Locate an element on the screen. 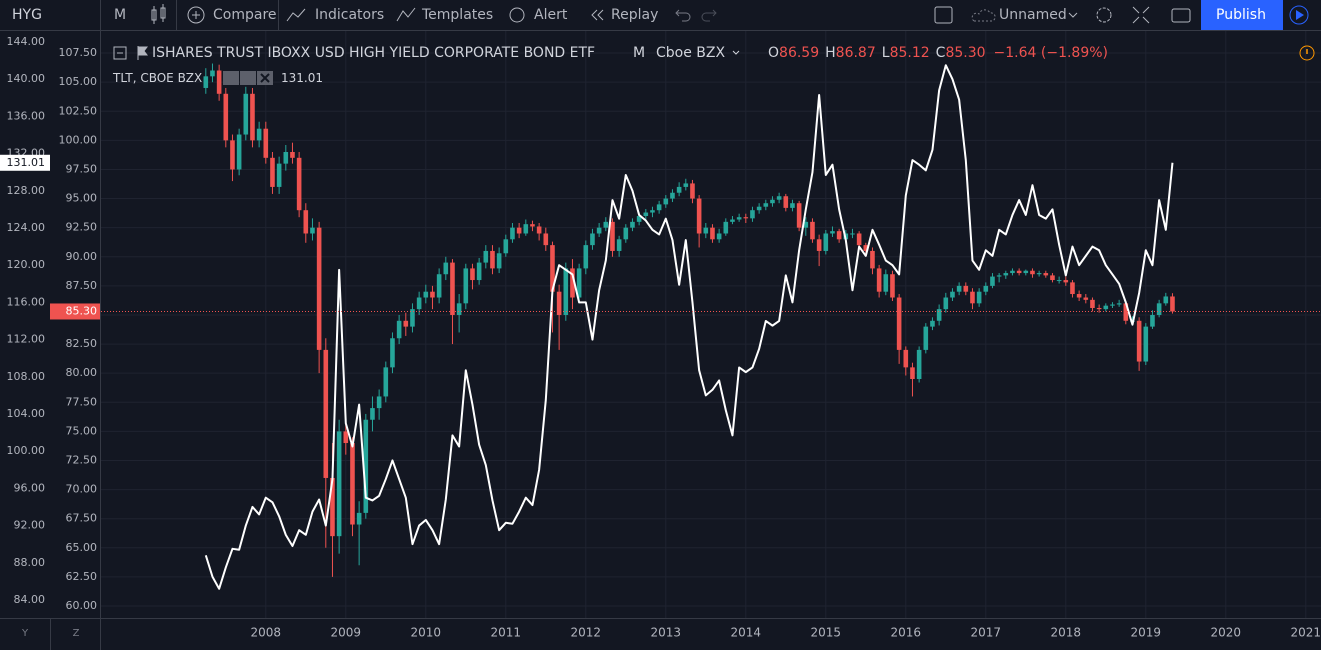 This screenshot has height=650, width=1321. flag is located at coordinates (142, 53).